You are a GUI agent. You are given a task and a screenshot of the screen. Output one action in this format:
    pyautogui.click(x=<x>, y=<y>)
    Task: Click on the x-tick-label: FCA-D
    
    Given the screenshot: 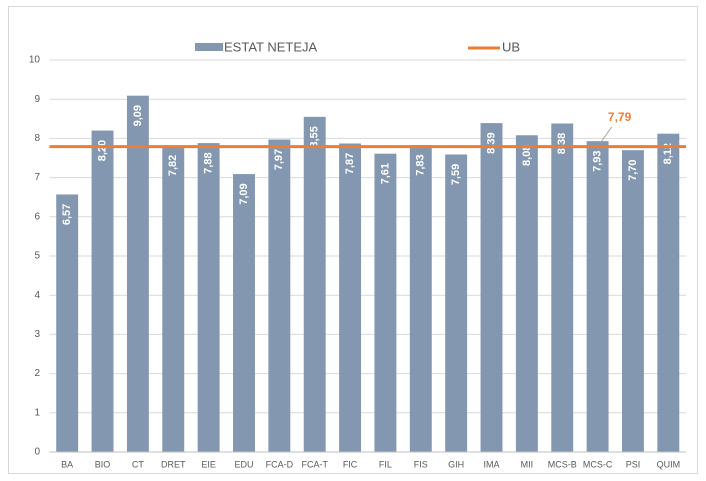 What is the action you would take?
    pyautogui.click(x=280, y=464)
    